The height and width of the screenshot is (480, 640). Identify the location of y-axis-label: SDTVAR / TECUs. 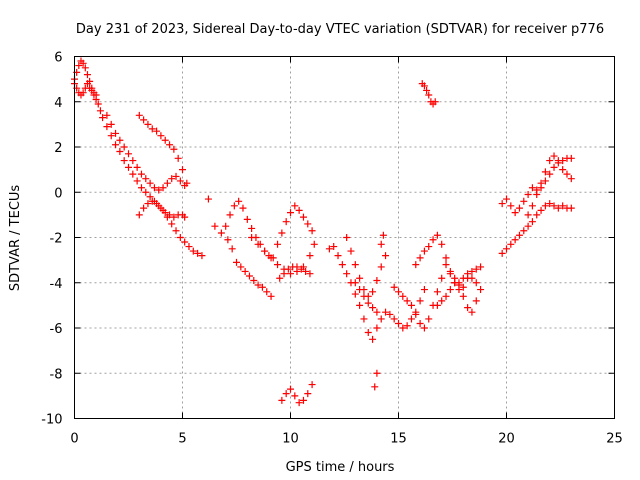
(15, 238).